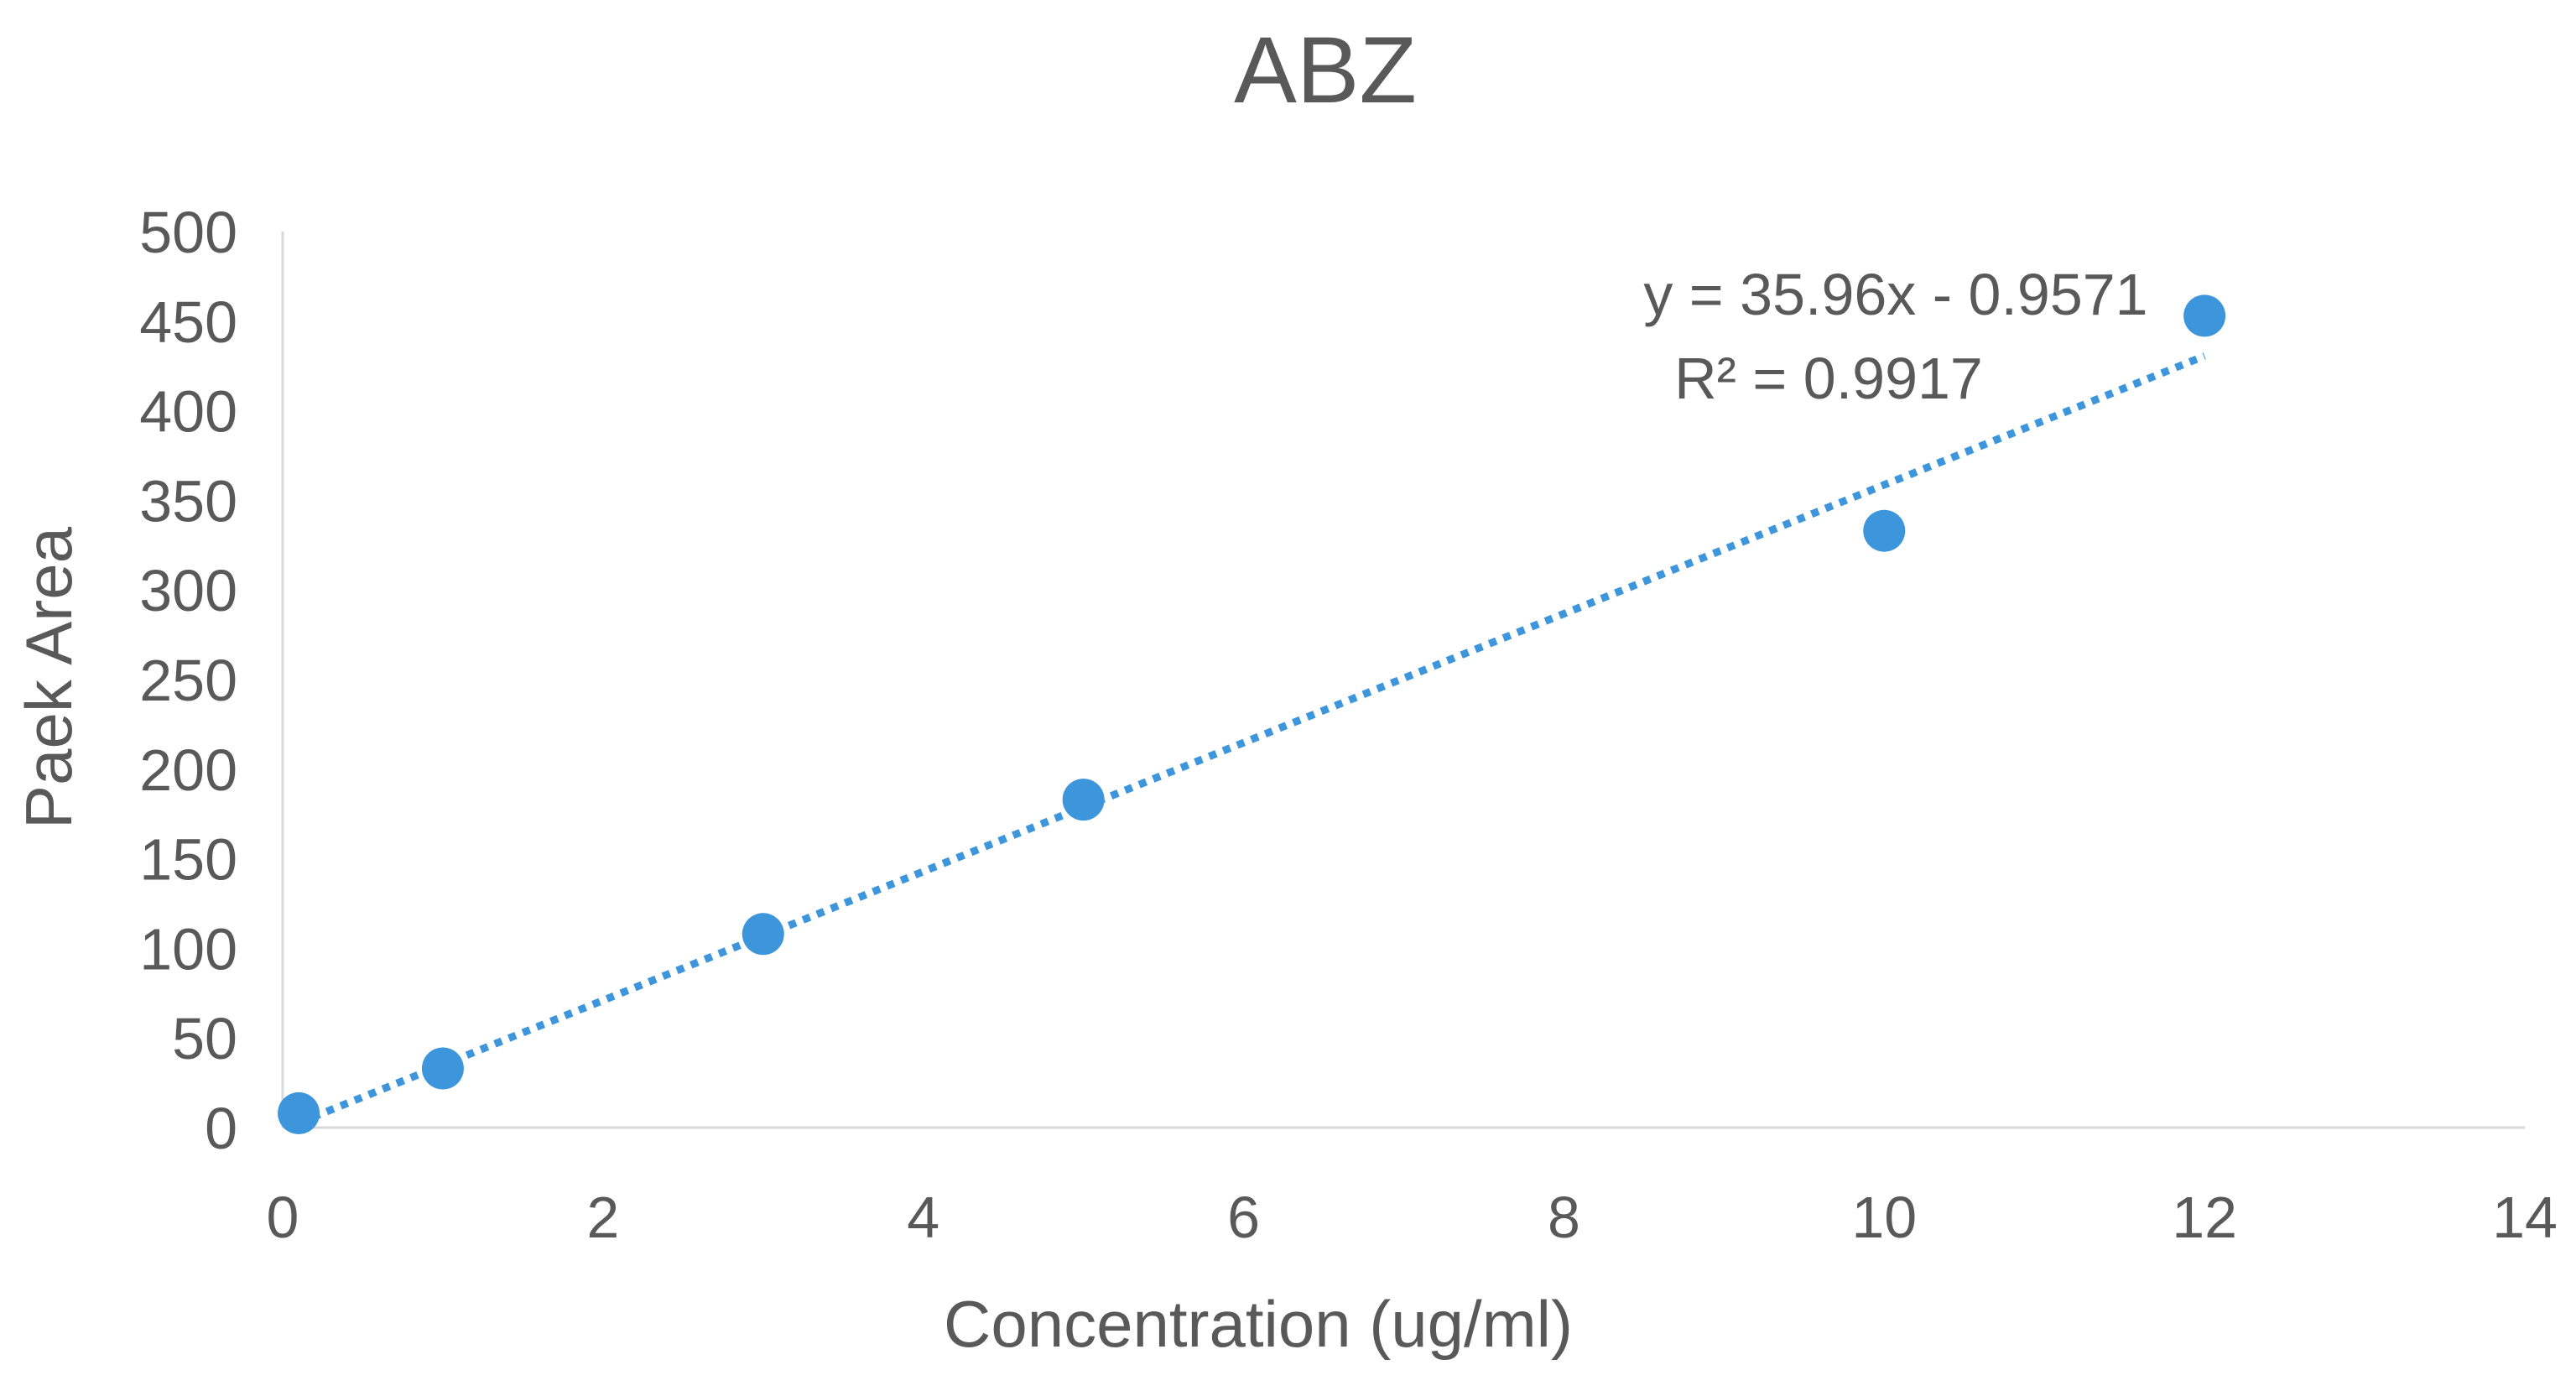  Describe the element at coordinates (283, 1217) in the screenshot. I see `x-tick-label: 0` at that location.